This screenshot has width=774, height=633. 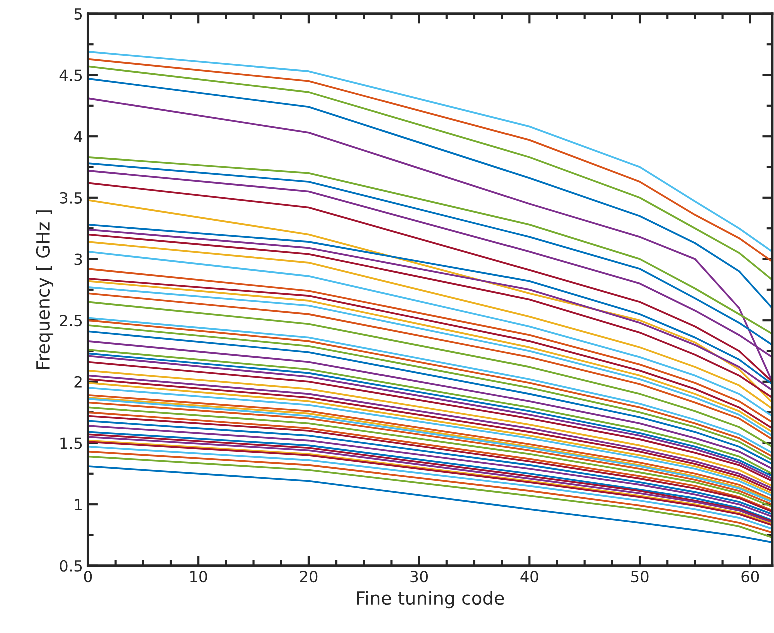 What do you see at coordinates (430, 505) in the screenshot?
I see `line-series` at bounding box center [430, 505].